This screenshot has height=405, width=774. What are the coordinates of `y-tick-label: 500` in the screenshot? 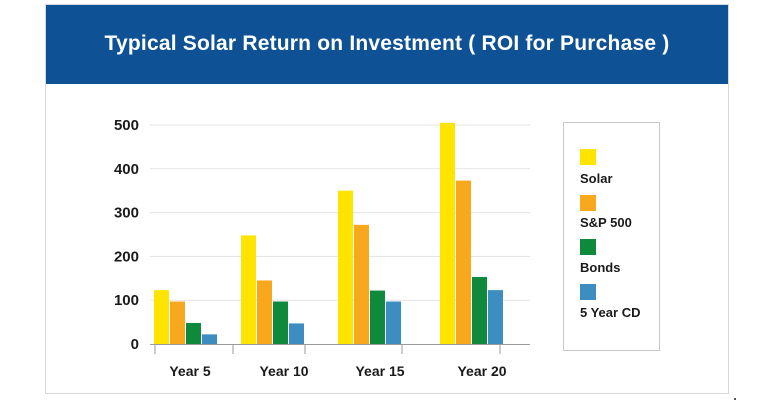 It's located at (126, 125).